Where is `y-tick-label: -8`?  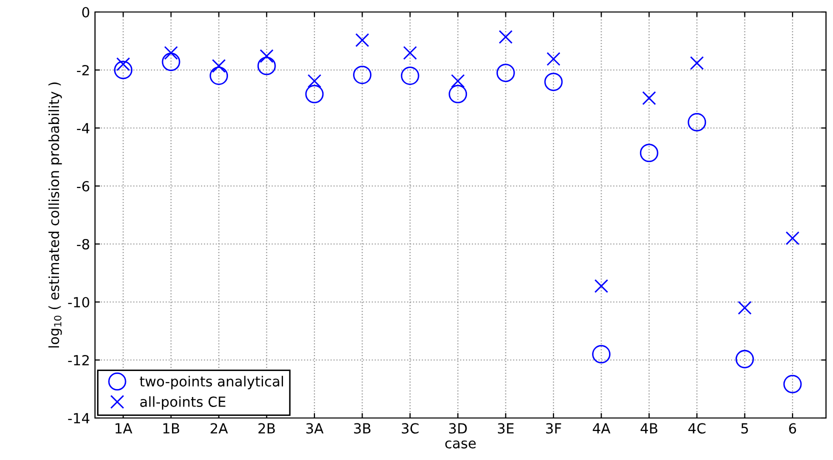
y-tick-label: -8 is located at coordinates (83, 244).